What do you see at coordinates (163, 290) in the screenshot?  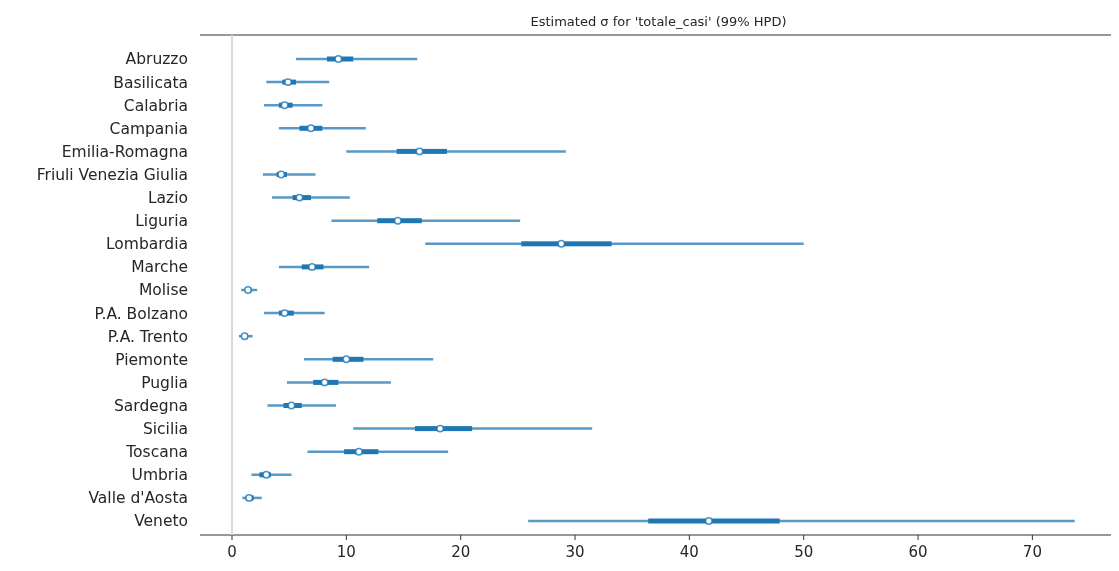 I see `y-tick-label: Molise` at bounding box center [163, 290].